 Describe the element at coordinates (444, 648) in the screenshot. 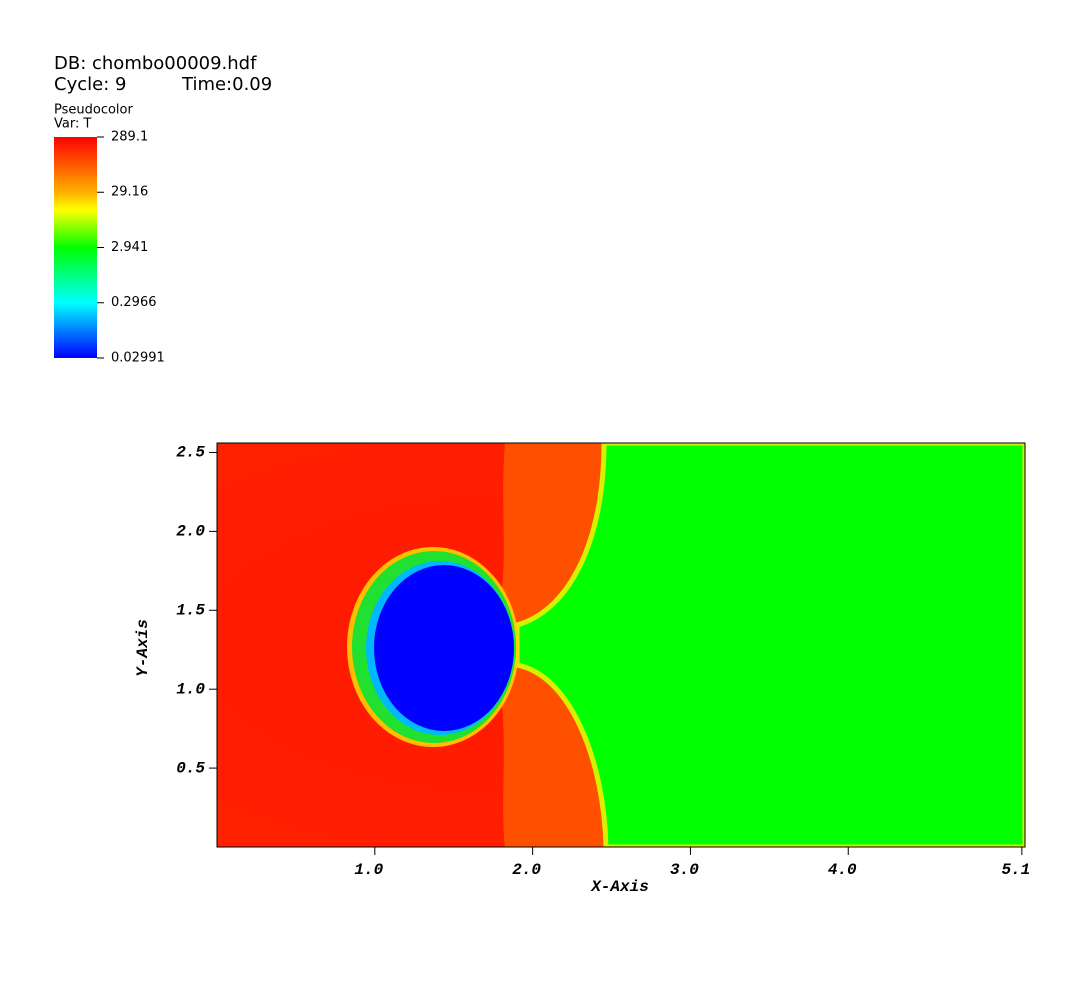

I see `bubble-core` at that location.